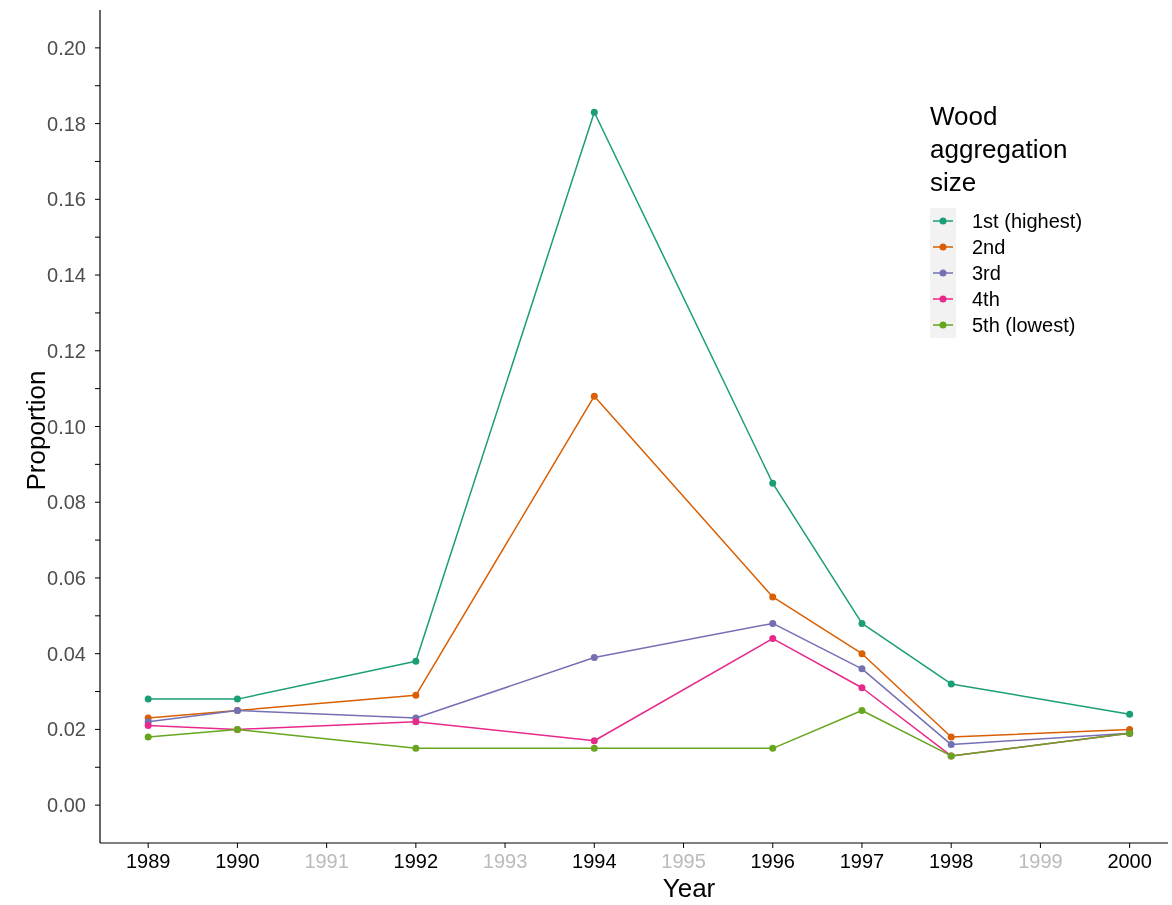 The height and width of the screenshot is (905, 1172). Describe the element at coordinates (772, 861) in the screenshot. I see `x-tick-label: 1996` at that location.